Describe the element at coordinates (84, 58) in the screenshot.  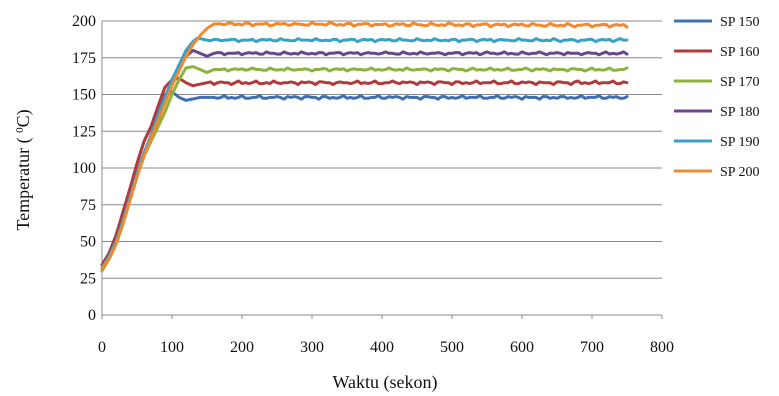
I see `y-tick-label: 175` at that location.